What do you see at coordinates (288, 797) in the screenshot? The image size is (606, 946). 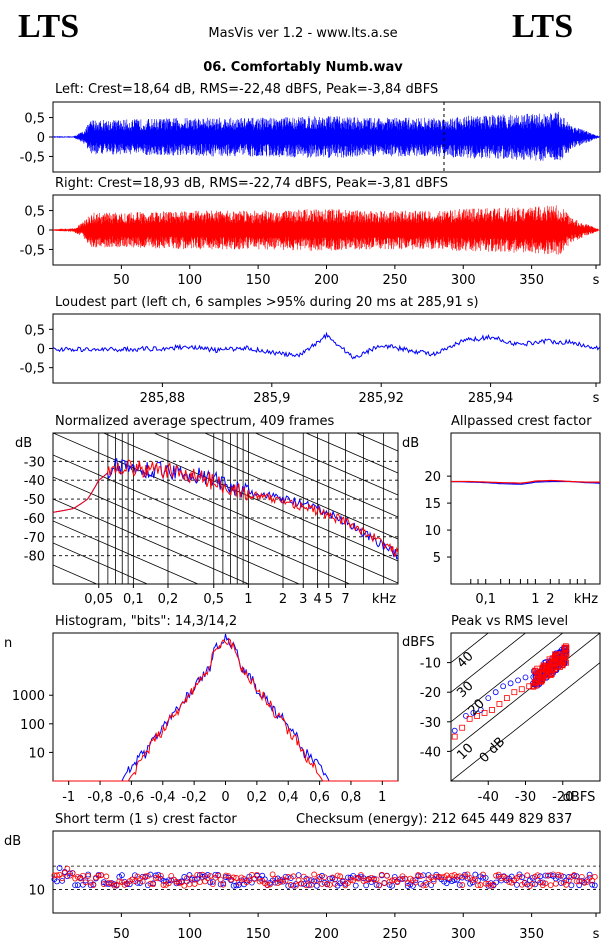 I see `histogram-x-tick-label-7: 0,4` at bounding box center [288, 797].